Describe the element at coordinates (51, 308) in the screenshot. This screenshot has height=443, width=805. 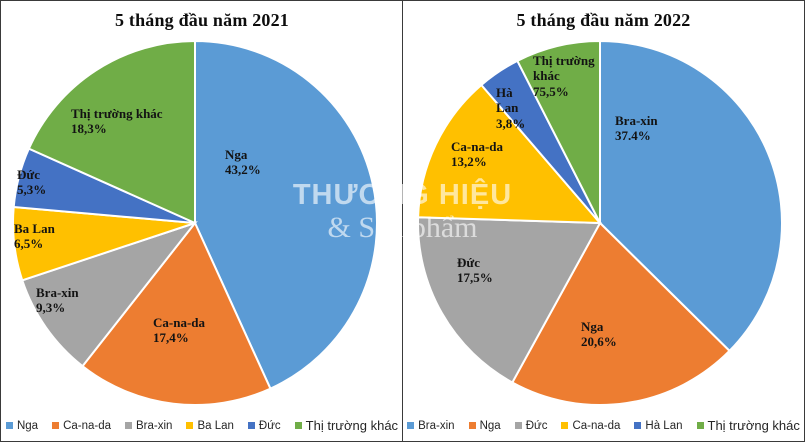
I see `slice-label-bra-xin-pct: 9,3%` at that location.